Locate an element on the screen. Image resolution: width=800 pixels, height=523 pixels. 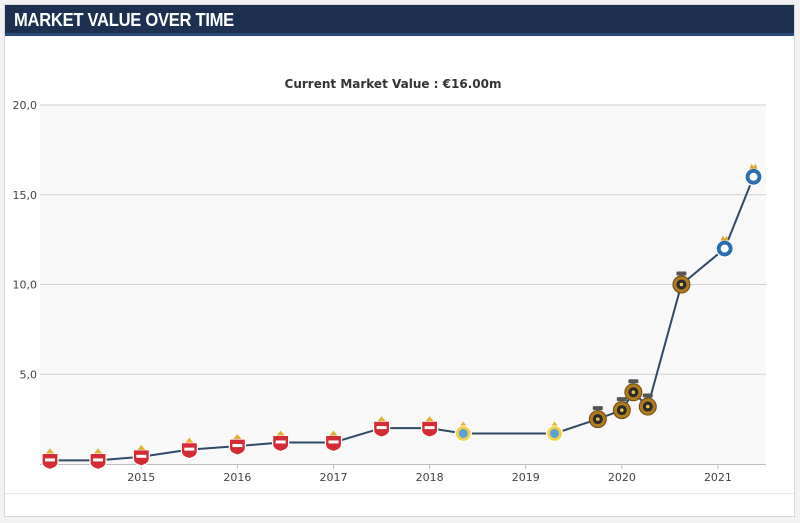
y-tick-label: 15,0 is located at coordinates (25, 195).